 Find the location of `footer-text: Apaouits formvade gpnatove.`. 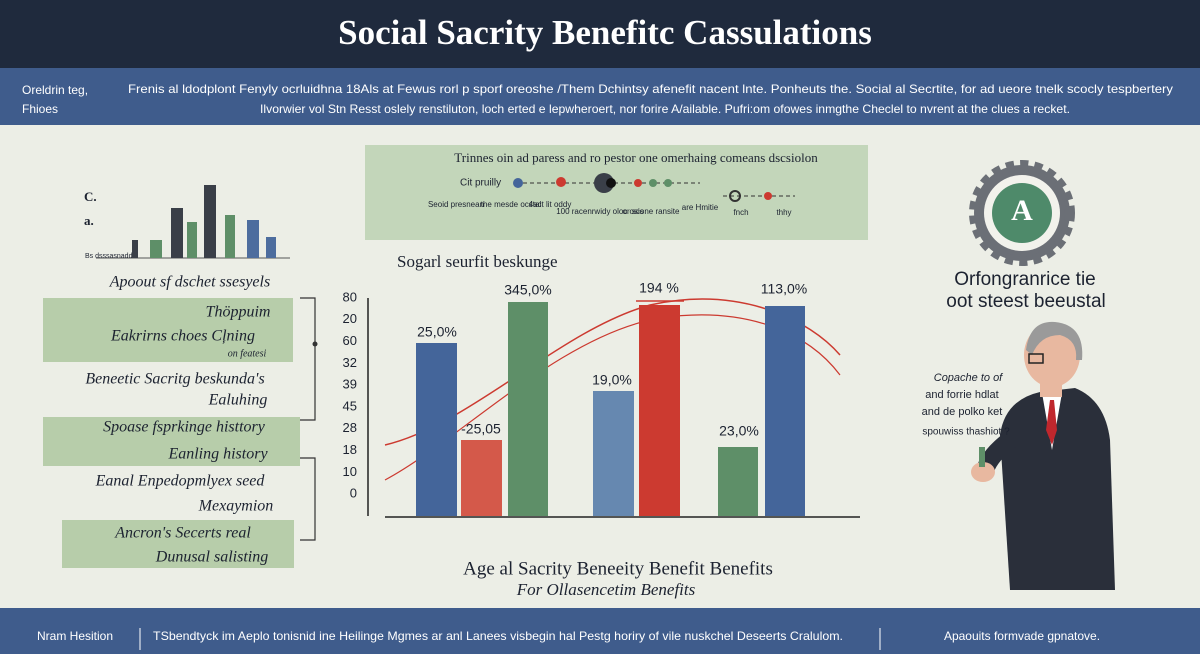

footer-text: Apaouits formvade gpnatove. is located at coordinates (1022, 636).